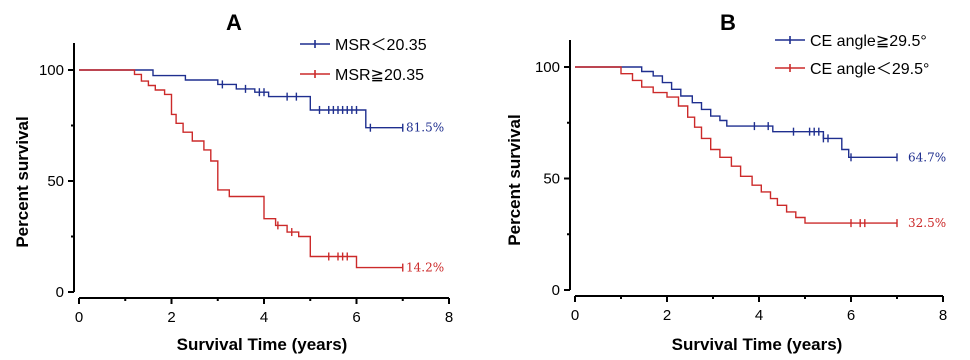 The image size is (970, 360). What do you see at coordinates (381, 45) in the screenshot?
I see `legend-label: MSR＜20.35` at bounding box center [381, 45].